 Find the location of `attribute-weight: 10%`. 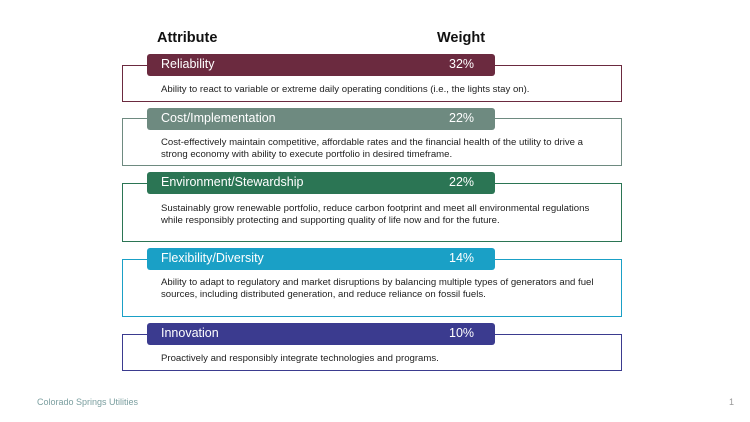

attribute-weight: 10% is located at coordinates (462, 333).